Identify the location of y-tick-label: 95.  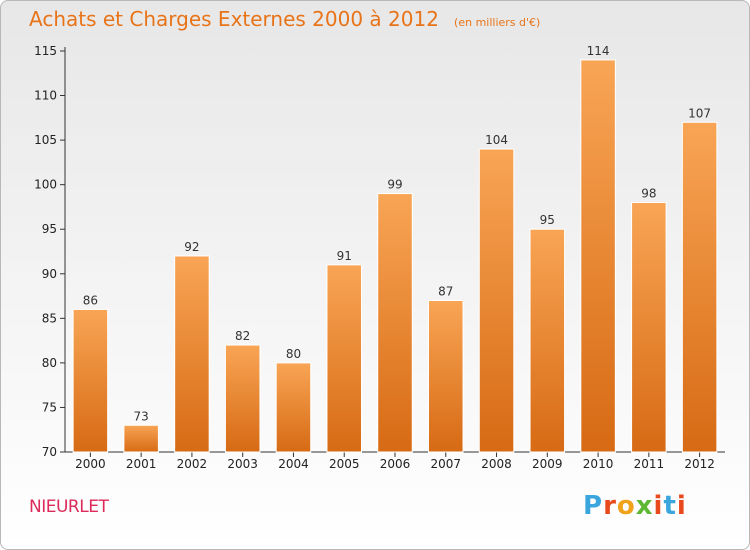
(49, 229).